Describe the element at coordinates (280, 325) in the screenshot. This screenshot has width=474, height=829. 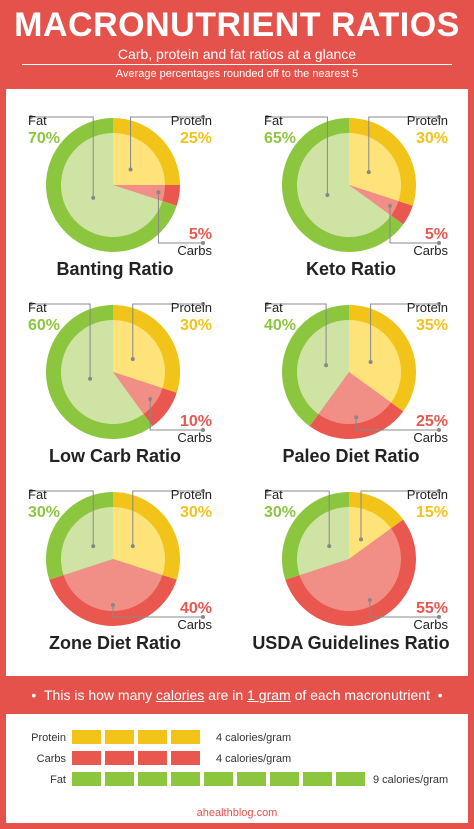
I see `fat-value: 40%` at that location.